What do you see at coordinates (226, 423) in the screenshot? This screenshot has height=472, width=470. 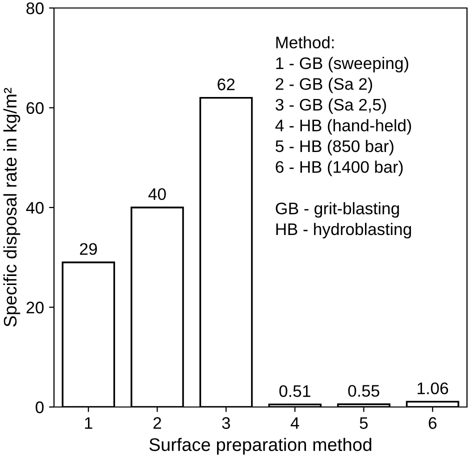 I see `x-tick-label: 3` at bounding box center [226, 423].